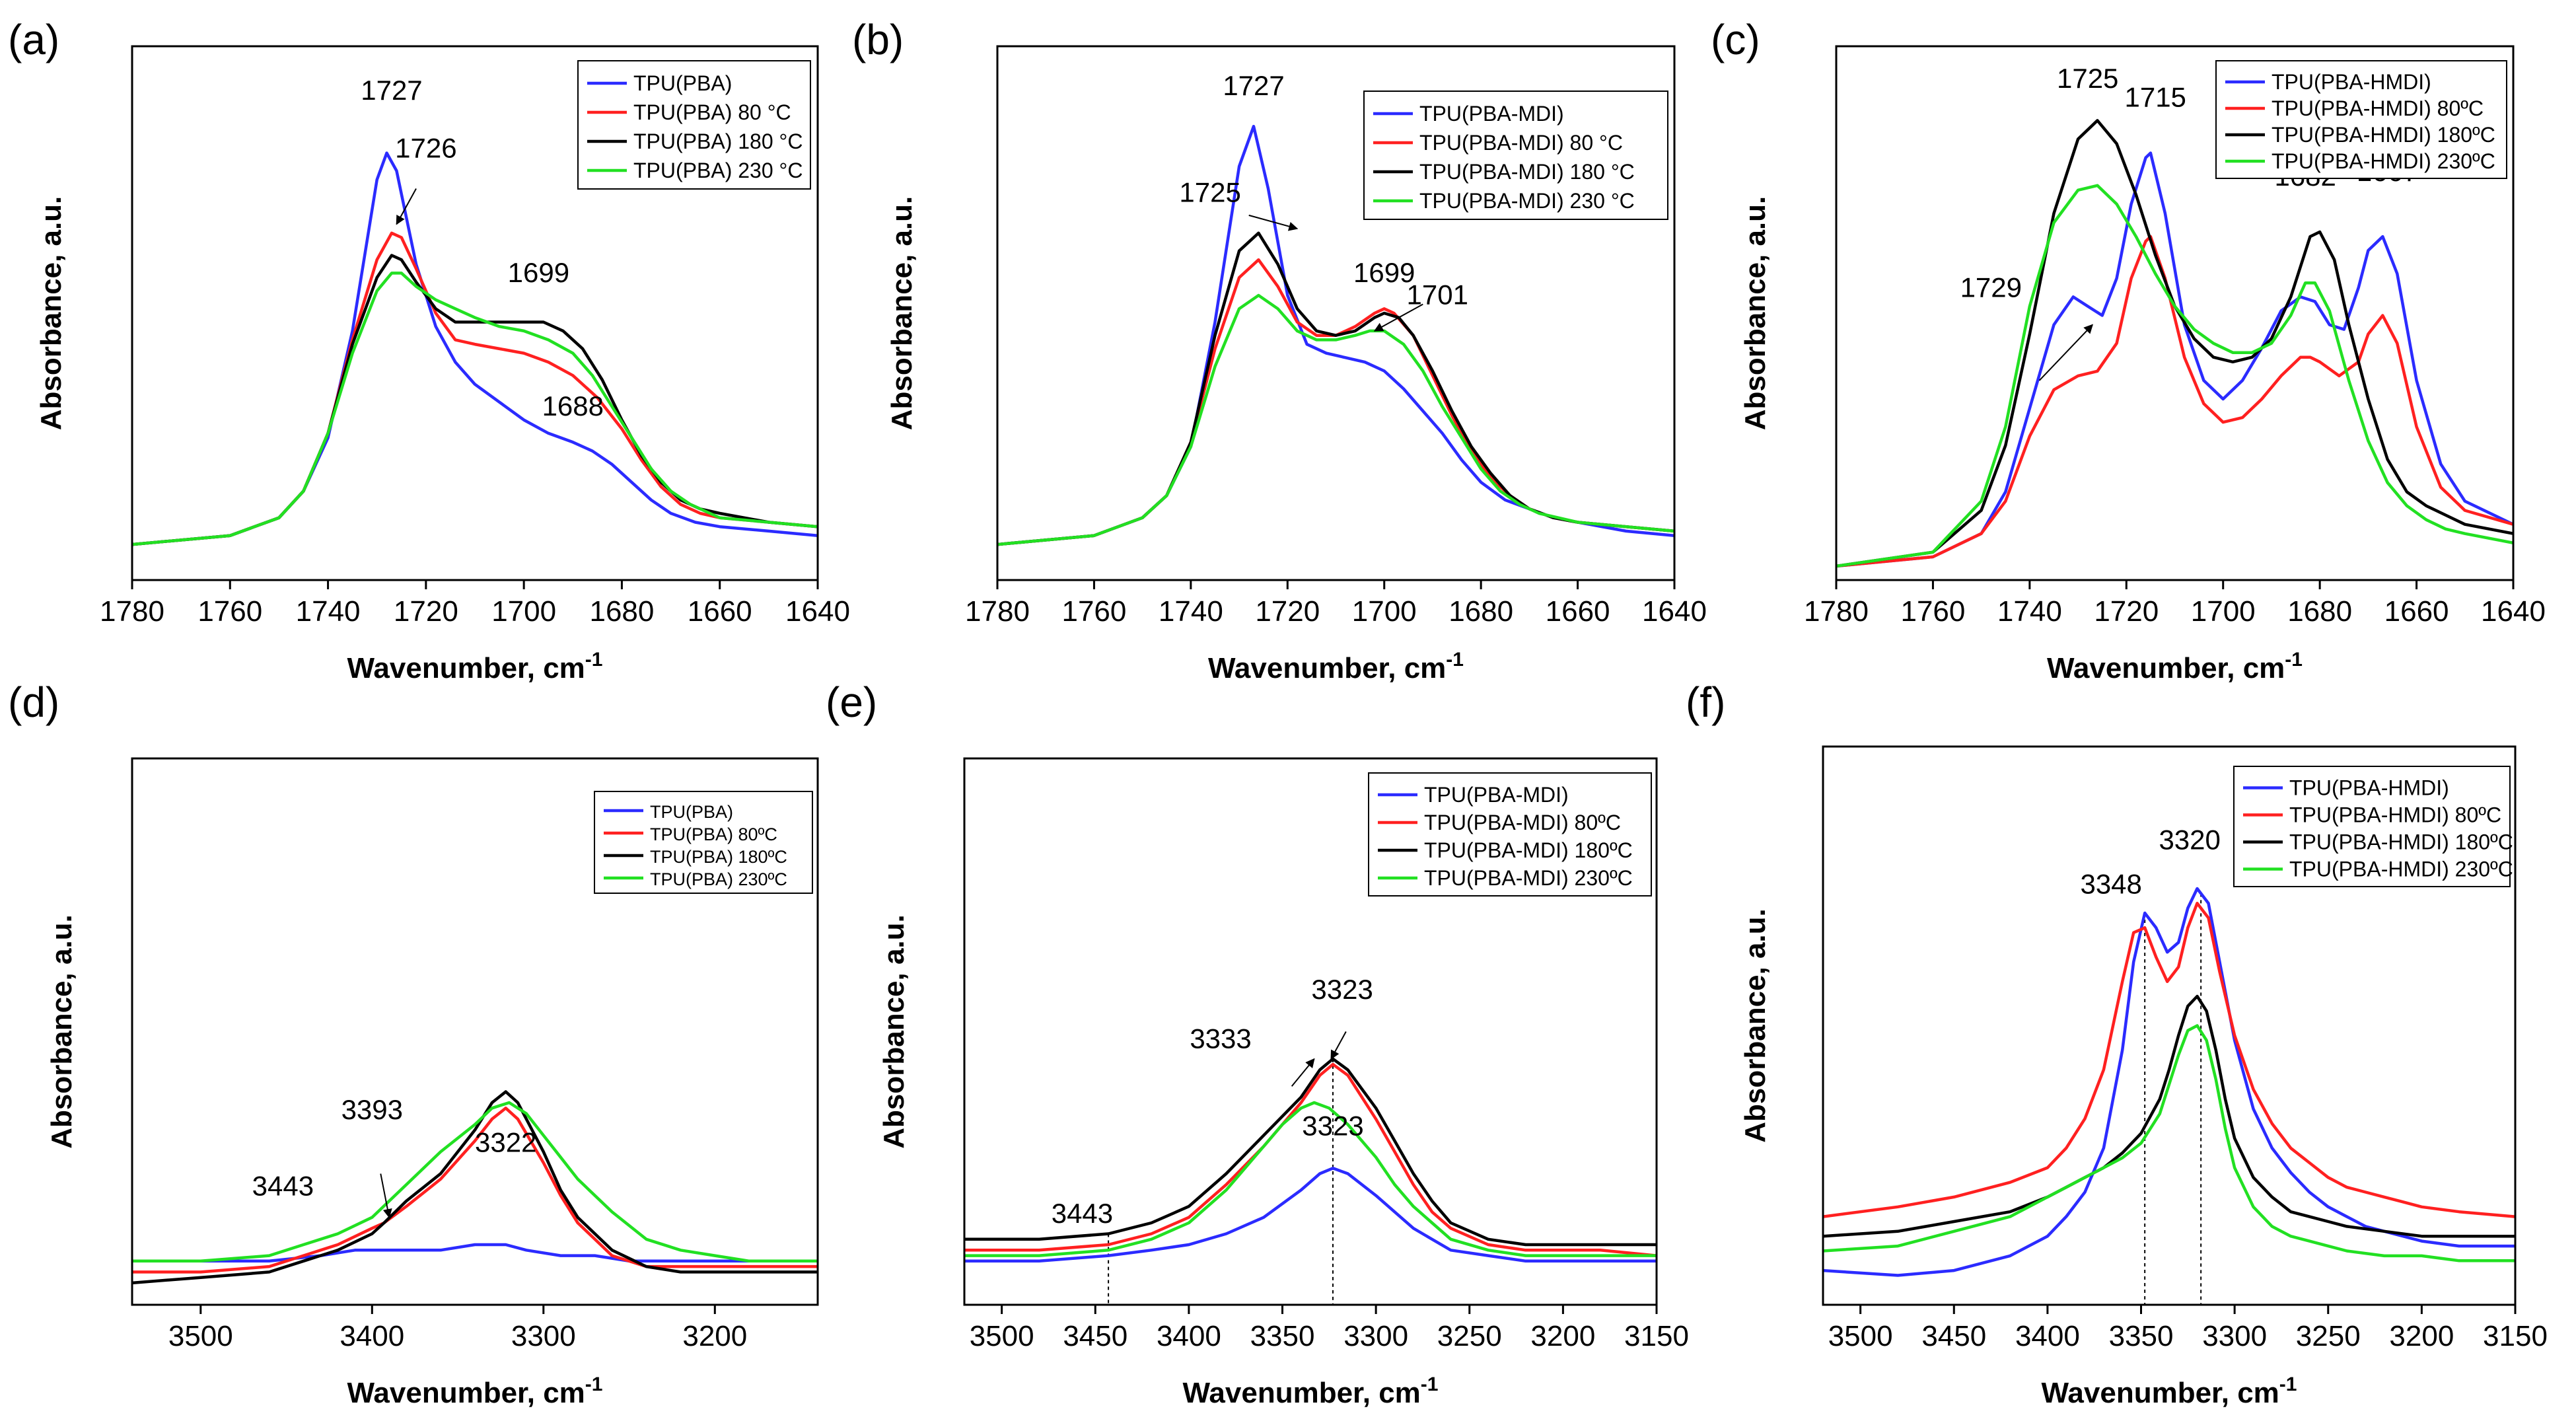 The height and width of the screenshot is (1427, 2576). Describe the element at coordinates (283, 1186) in the screenshot. I see `peak-label: 3443` at that location.